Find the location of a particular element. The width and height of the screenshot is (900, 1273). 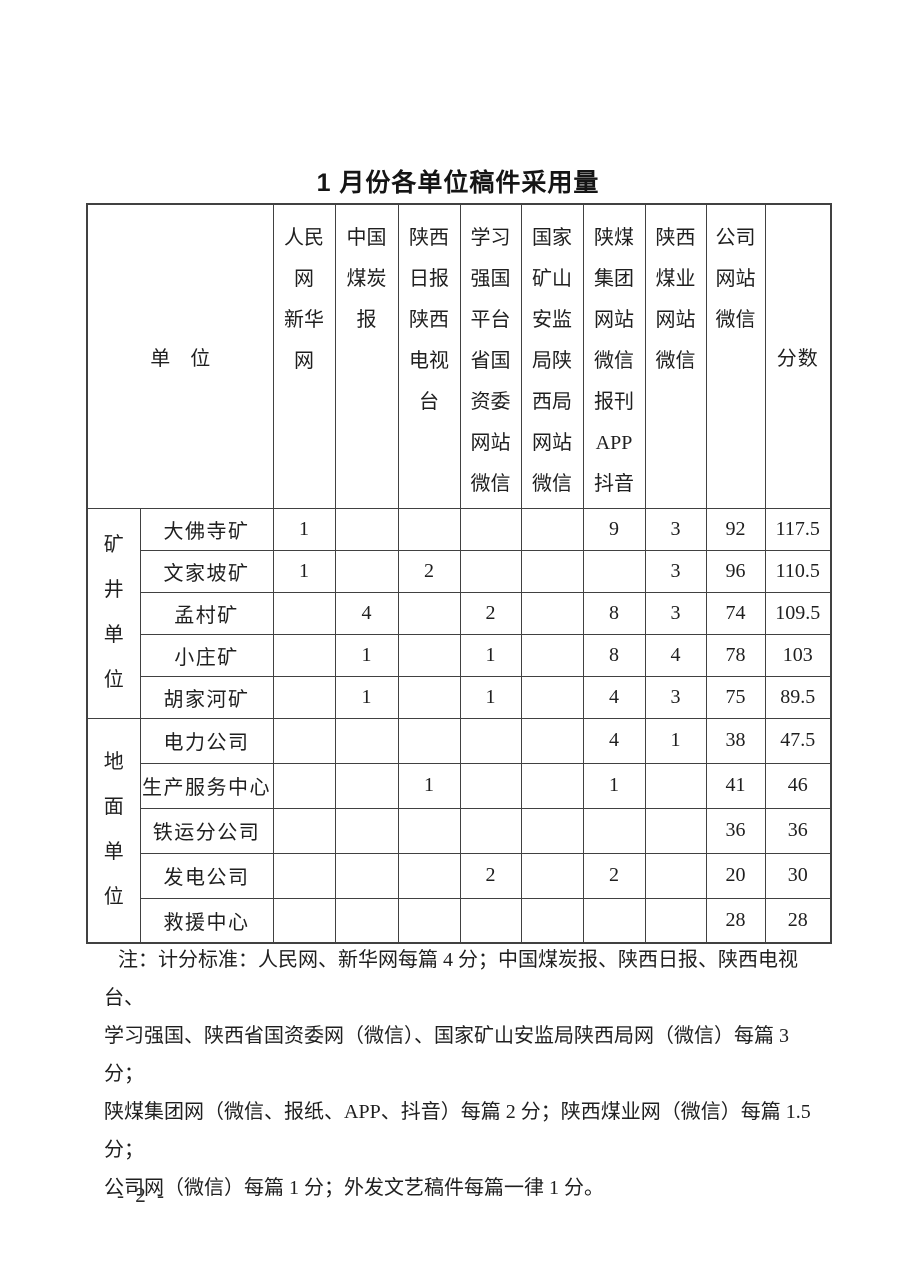

column-header-text: 人民 网 新华 网 is located at coordinates (304, 299).